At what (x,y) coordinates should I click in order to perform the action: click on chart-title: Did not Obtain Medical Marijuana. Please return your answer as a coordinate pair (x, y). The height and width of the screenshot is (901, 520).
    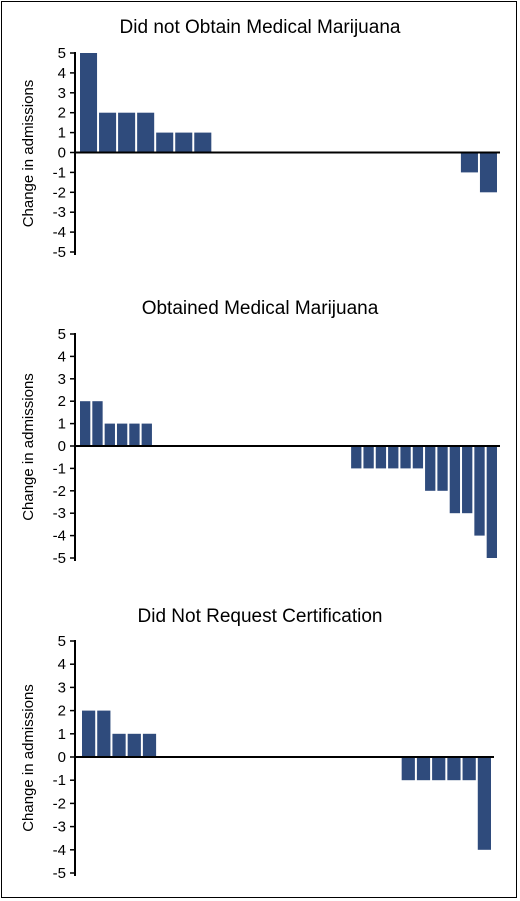
    Looking at the image, I should click on (260, 27).